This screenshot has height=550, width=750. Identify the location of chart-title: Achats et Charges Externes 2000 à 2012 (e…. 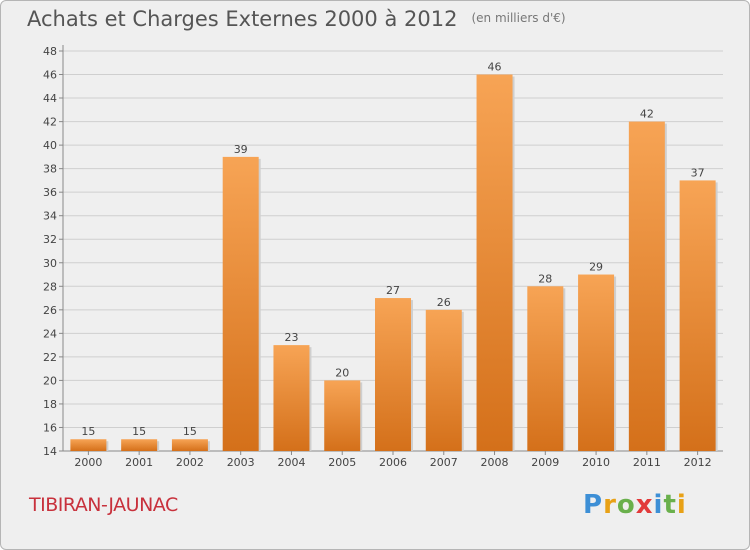
(296, 19).